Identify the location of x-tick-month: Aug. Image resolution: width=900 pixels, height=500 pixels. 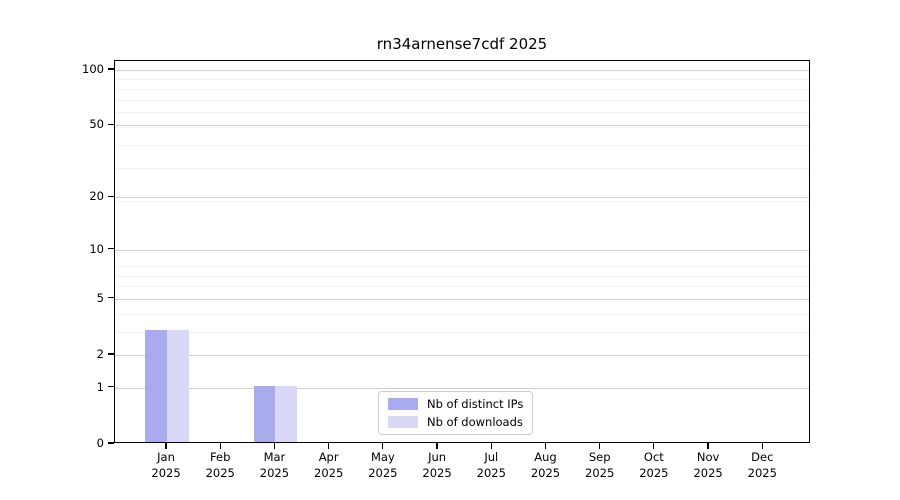
(545, 457).